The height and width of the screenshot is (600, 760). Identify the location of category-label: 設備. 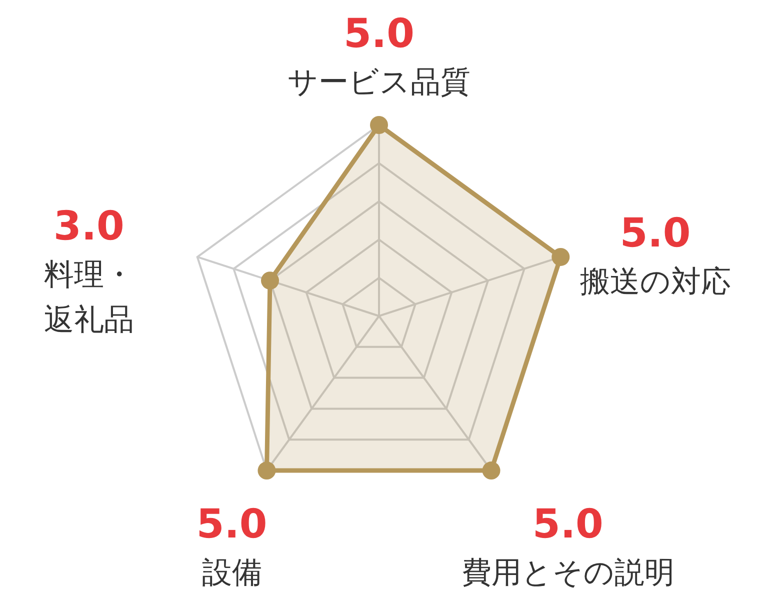
(232, 572).